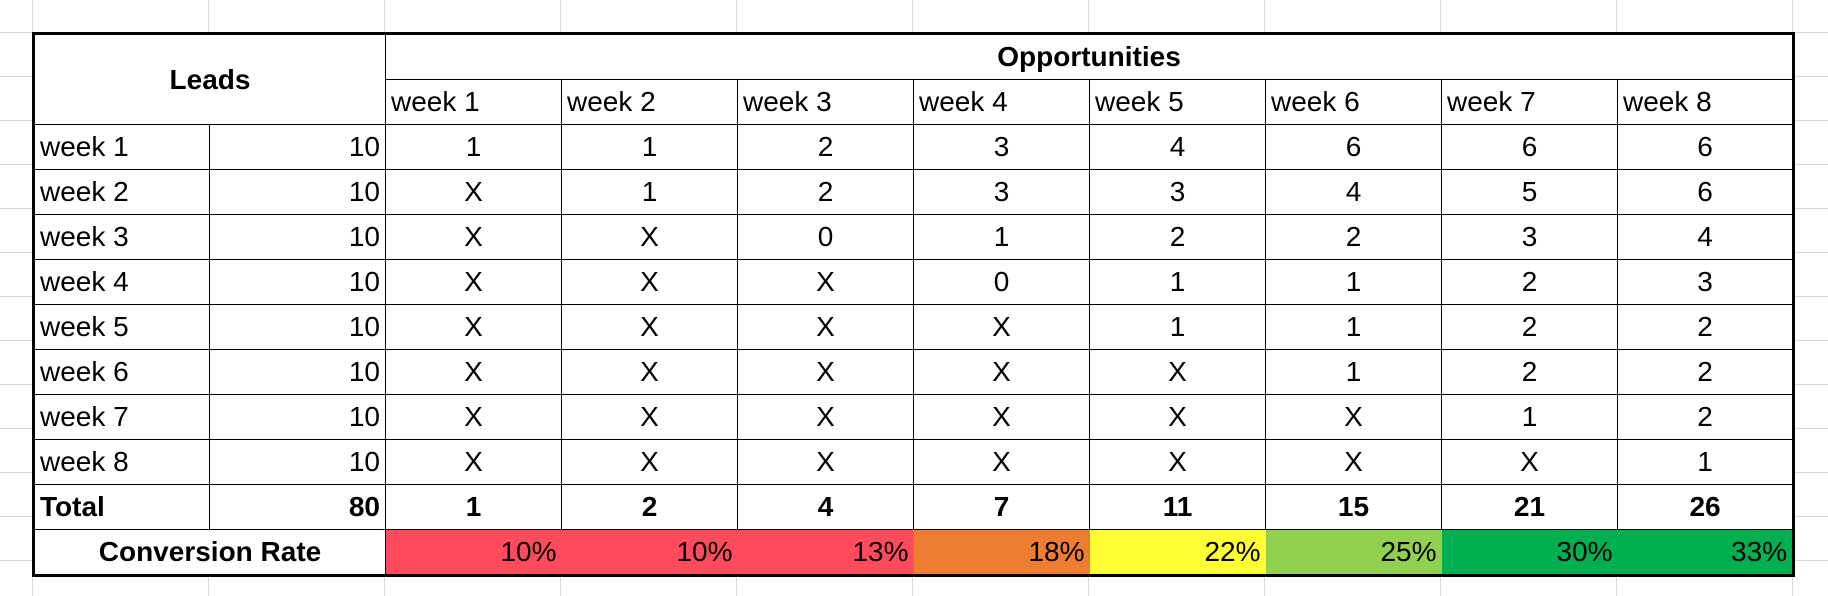 Image resolution: width=1828 pixels, height=596 pixels. Describe the element at coordinates (1353, 102) in the screenshot. I see `week-header-cell: week 6` at that location.